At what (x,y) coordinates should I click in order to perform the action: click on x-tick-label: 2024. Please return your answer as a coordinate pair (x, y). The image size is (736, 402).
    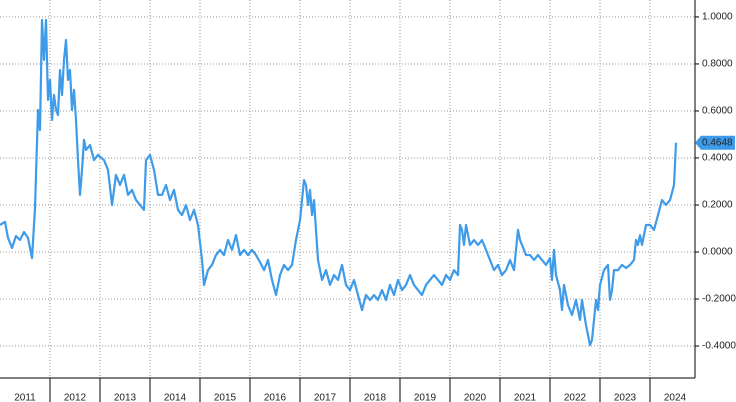
    Looking at the image, I should click on (675, 397).